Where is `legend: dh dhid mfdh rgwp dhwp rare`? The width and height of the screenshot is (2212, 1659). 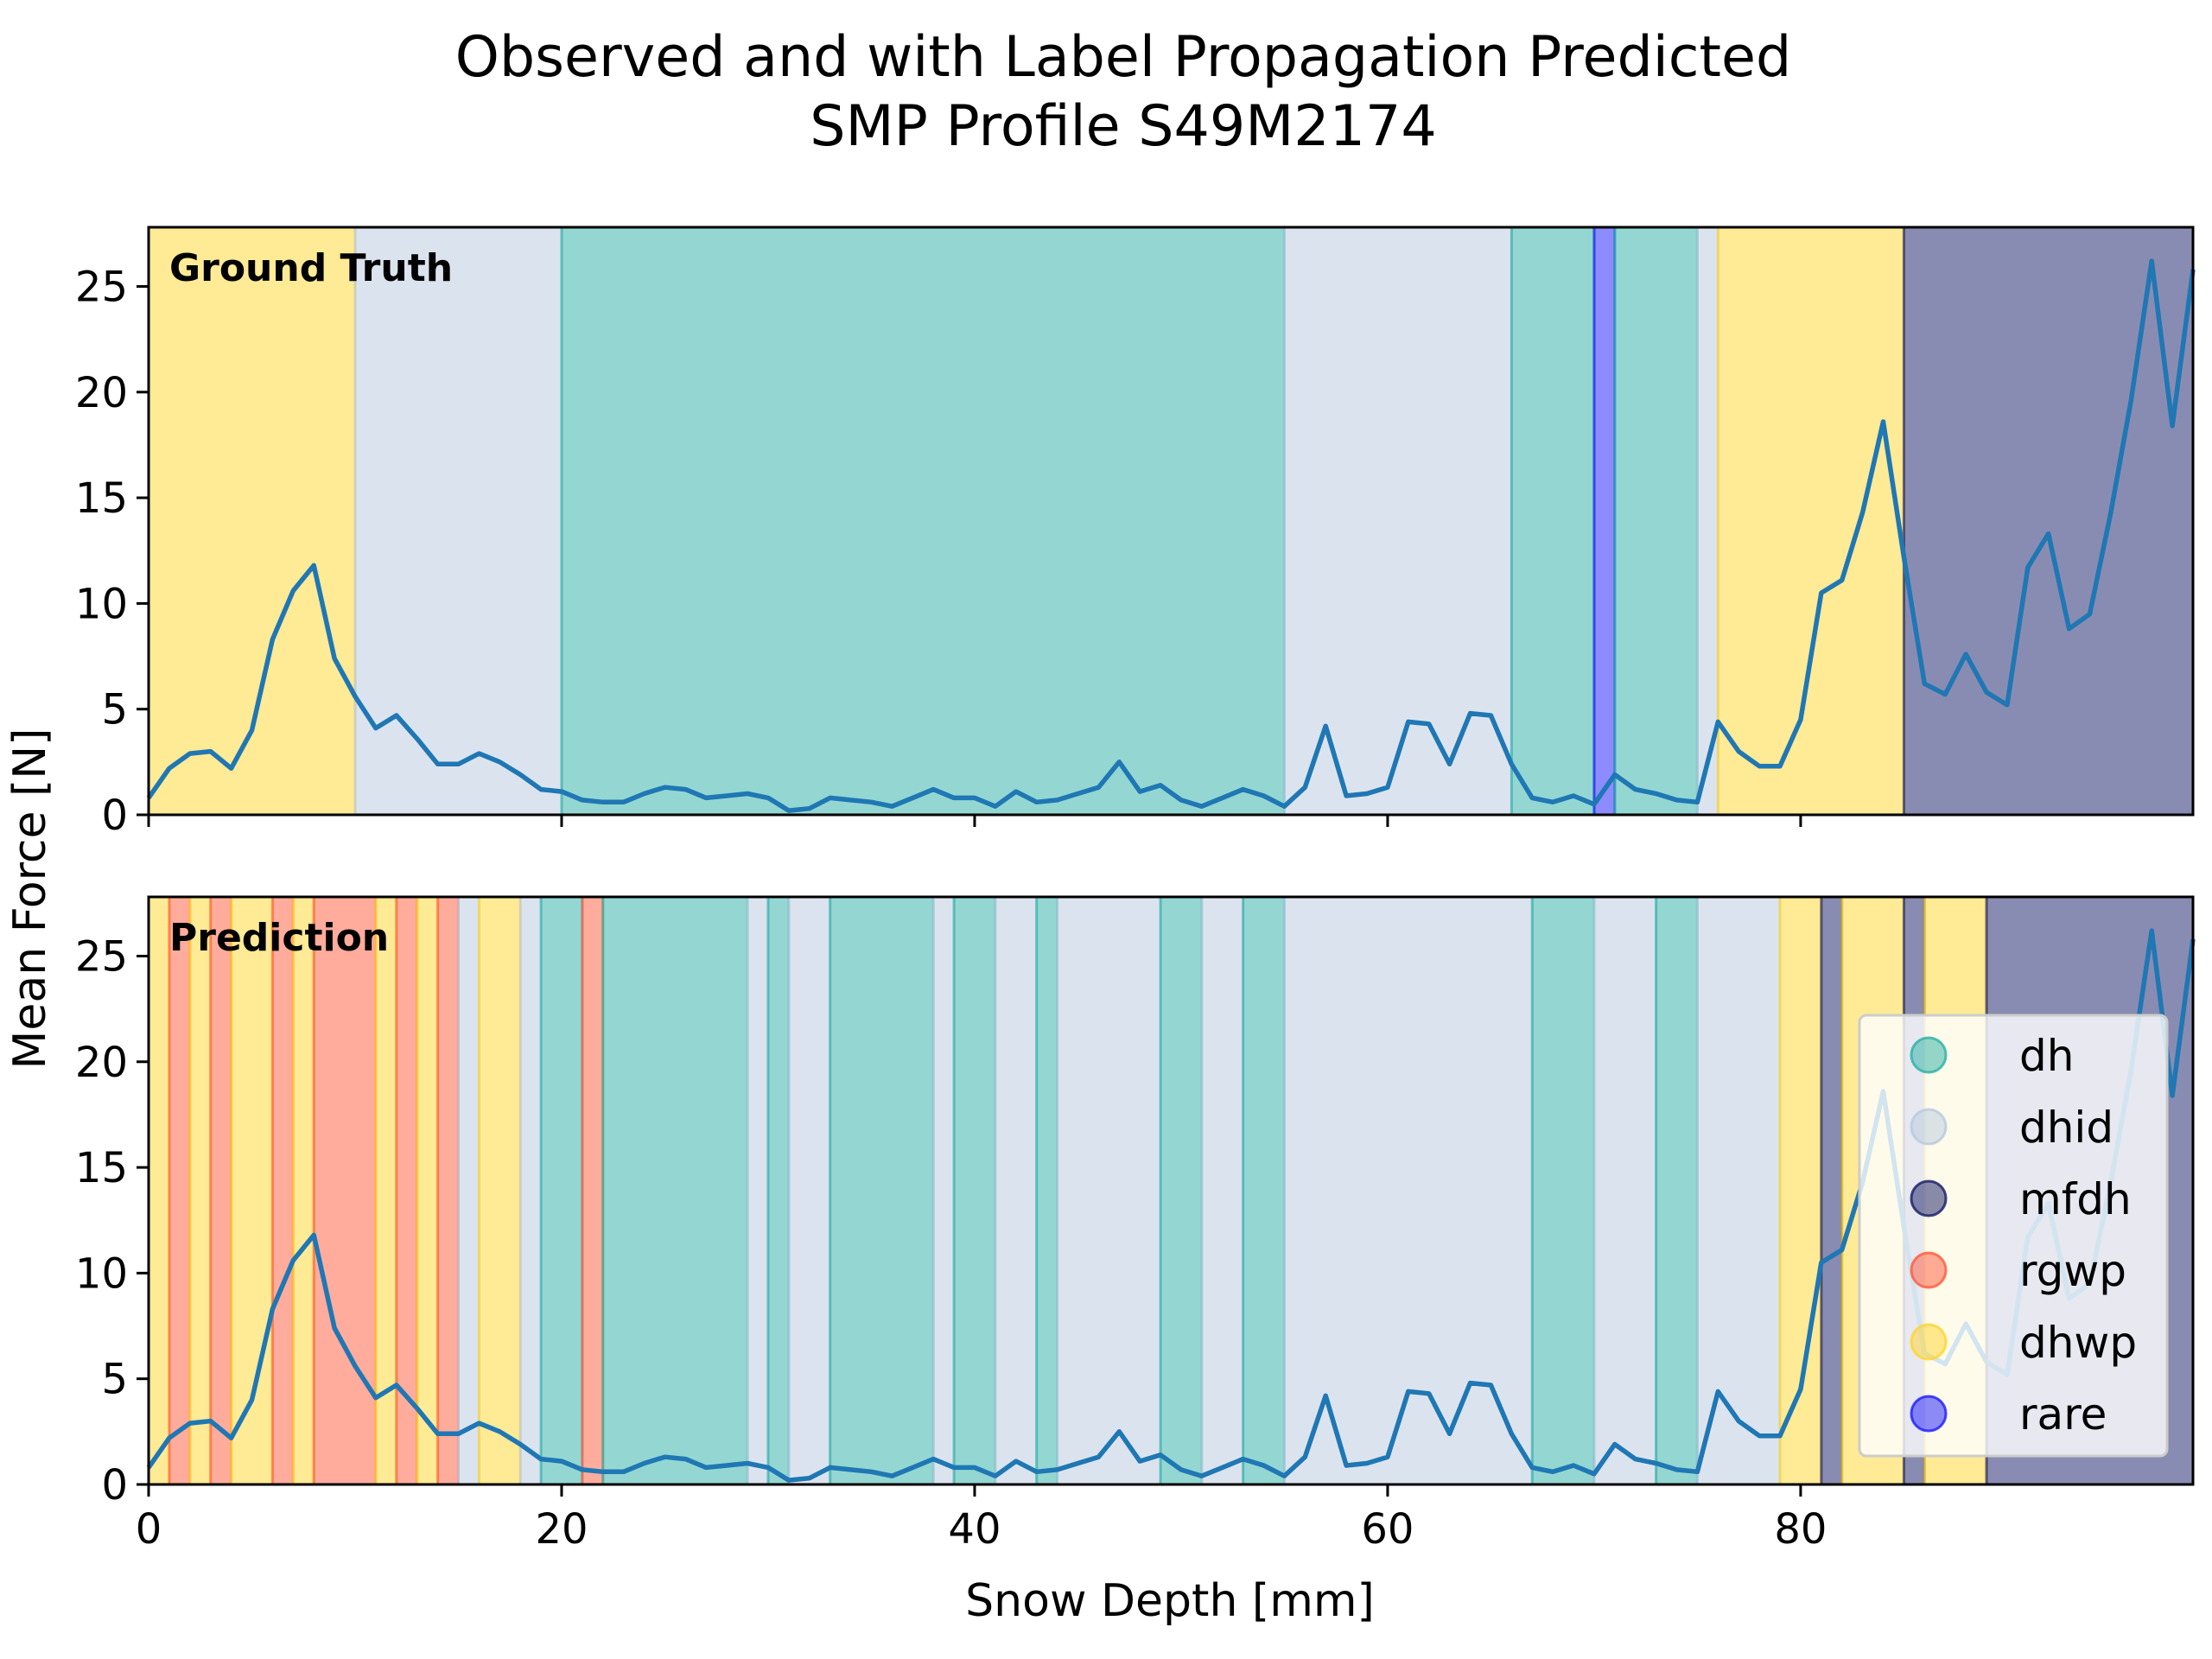
legend: dh dhid mfdh rgwp dhwp rare is located at coordinates (2013, 1236).